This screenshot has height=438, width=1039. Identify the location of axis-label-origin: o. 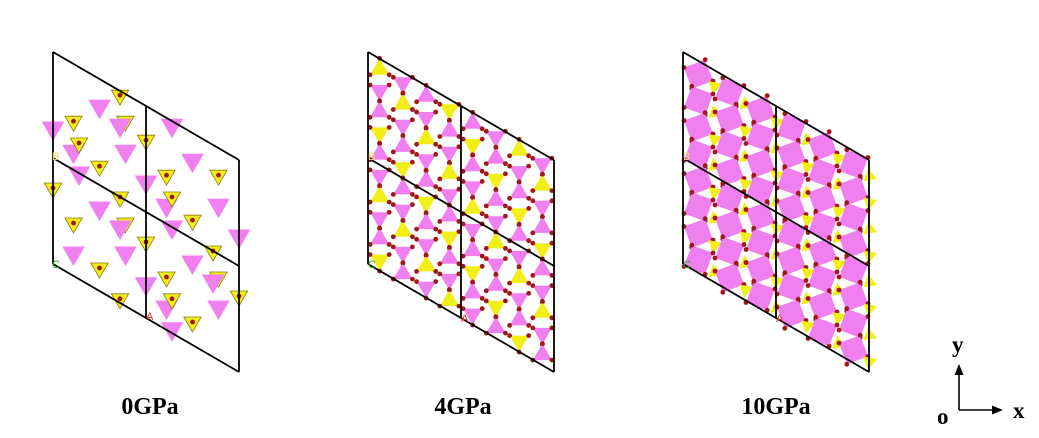
(943, 416).